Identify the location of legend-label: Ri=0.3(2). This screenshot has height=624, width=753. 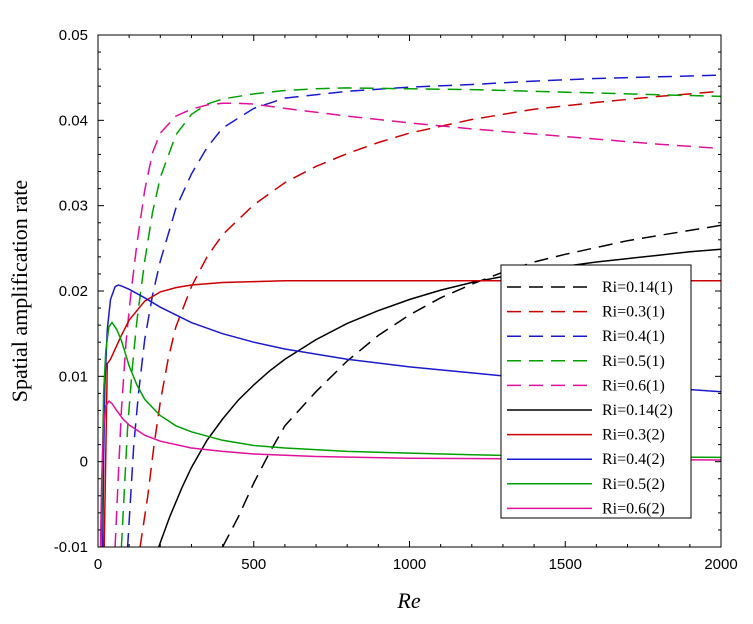
(633, 435).